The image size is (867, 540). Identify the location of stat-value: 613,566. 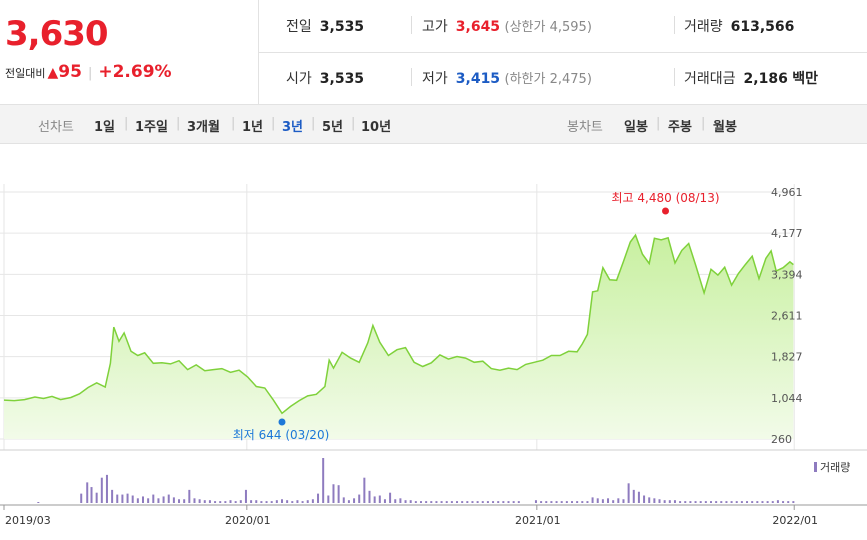
(762, 27).